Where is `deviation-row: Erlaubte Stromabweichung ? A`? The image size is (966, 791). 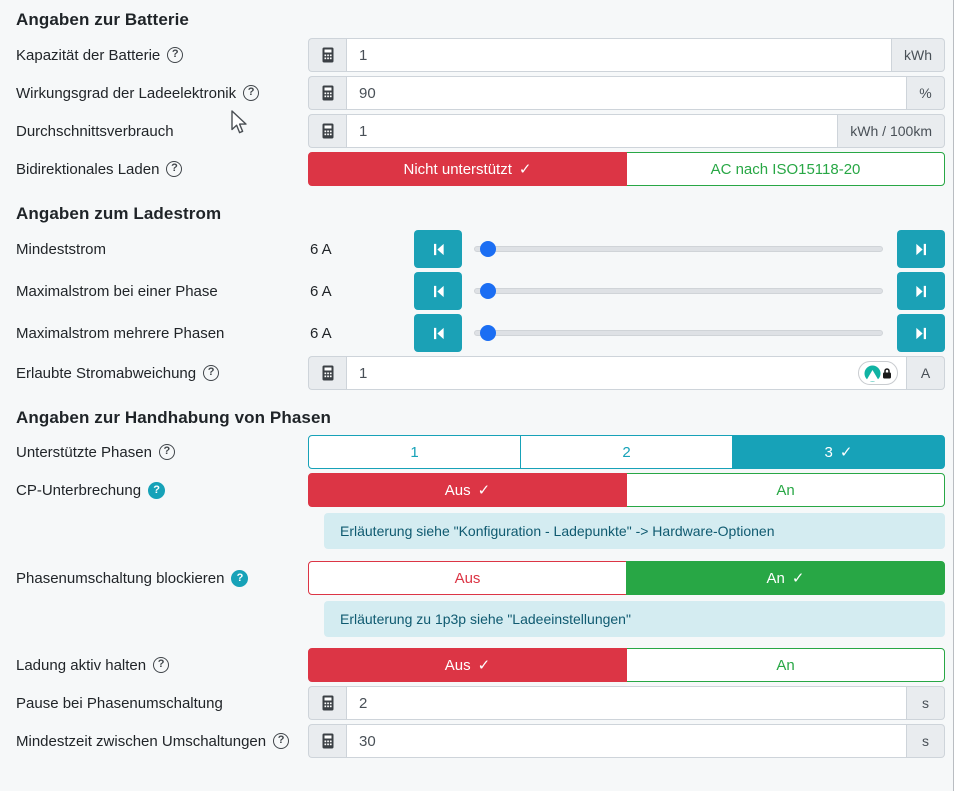
deviation-row: Erlaubte Stromabweichung ? A is located at coordinates (476, 373).